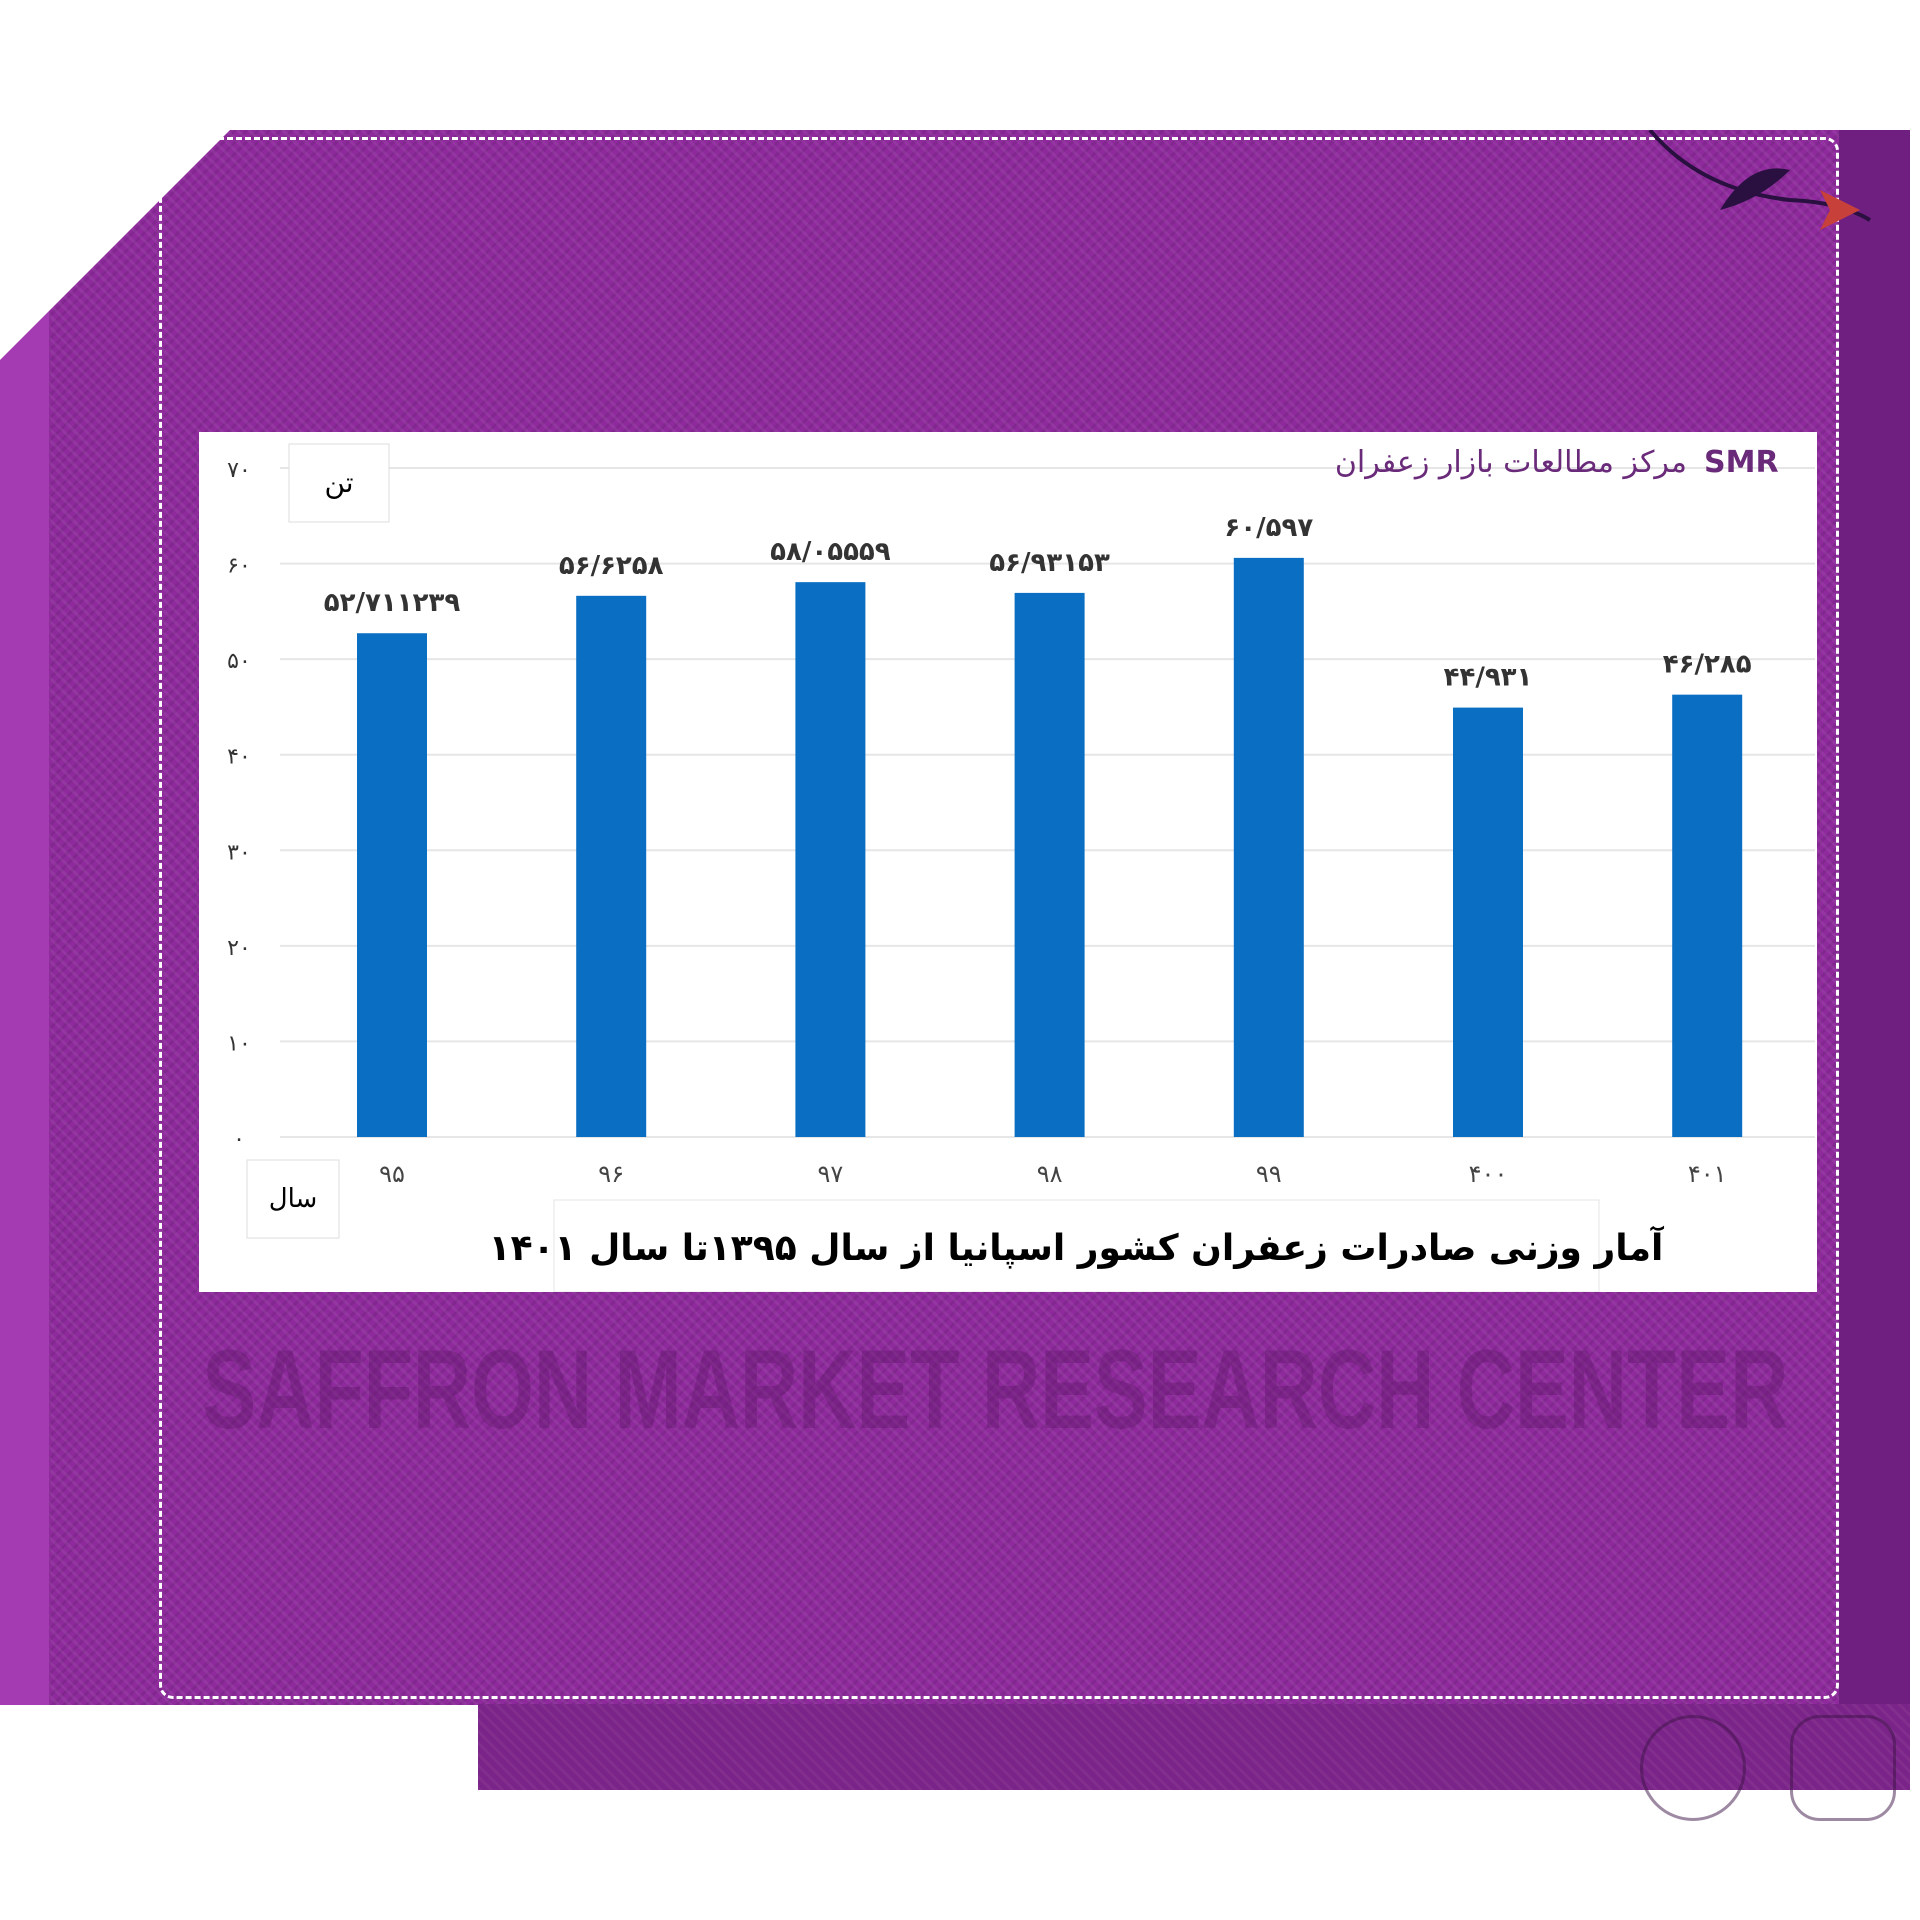 The height and width of the screenshot is (1920, 1920). I want to click on y-axis-label: تن, so click(338, 482).